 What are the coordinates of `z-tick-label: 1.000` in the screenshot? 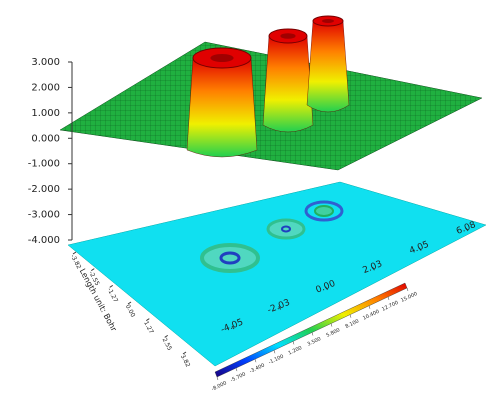 It's located at (45, 113).